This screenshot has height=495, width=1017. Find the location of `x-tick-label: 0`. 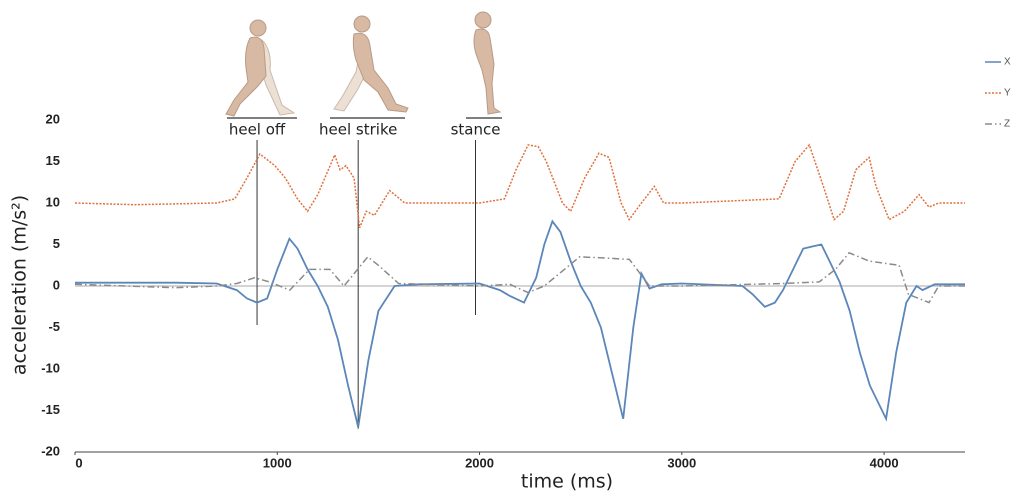

x-tick-label: 0 is located at coordinates (78, 462).